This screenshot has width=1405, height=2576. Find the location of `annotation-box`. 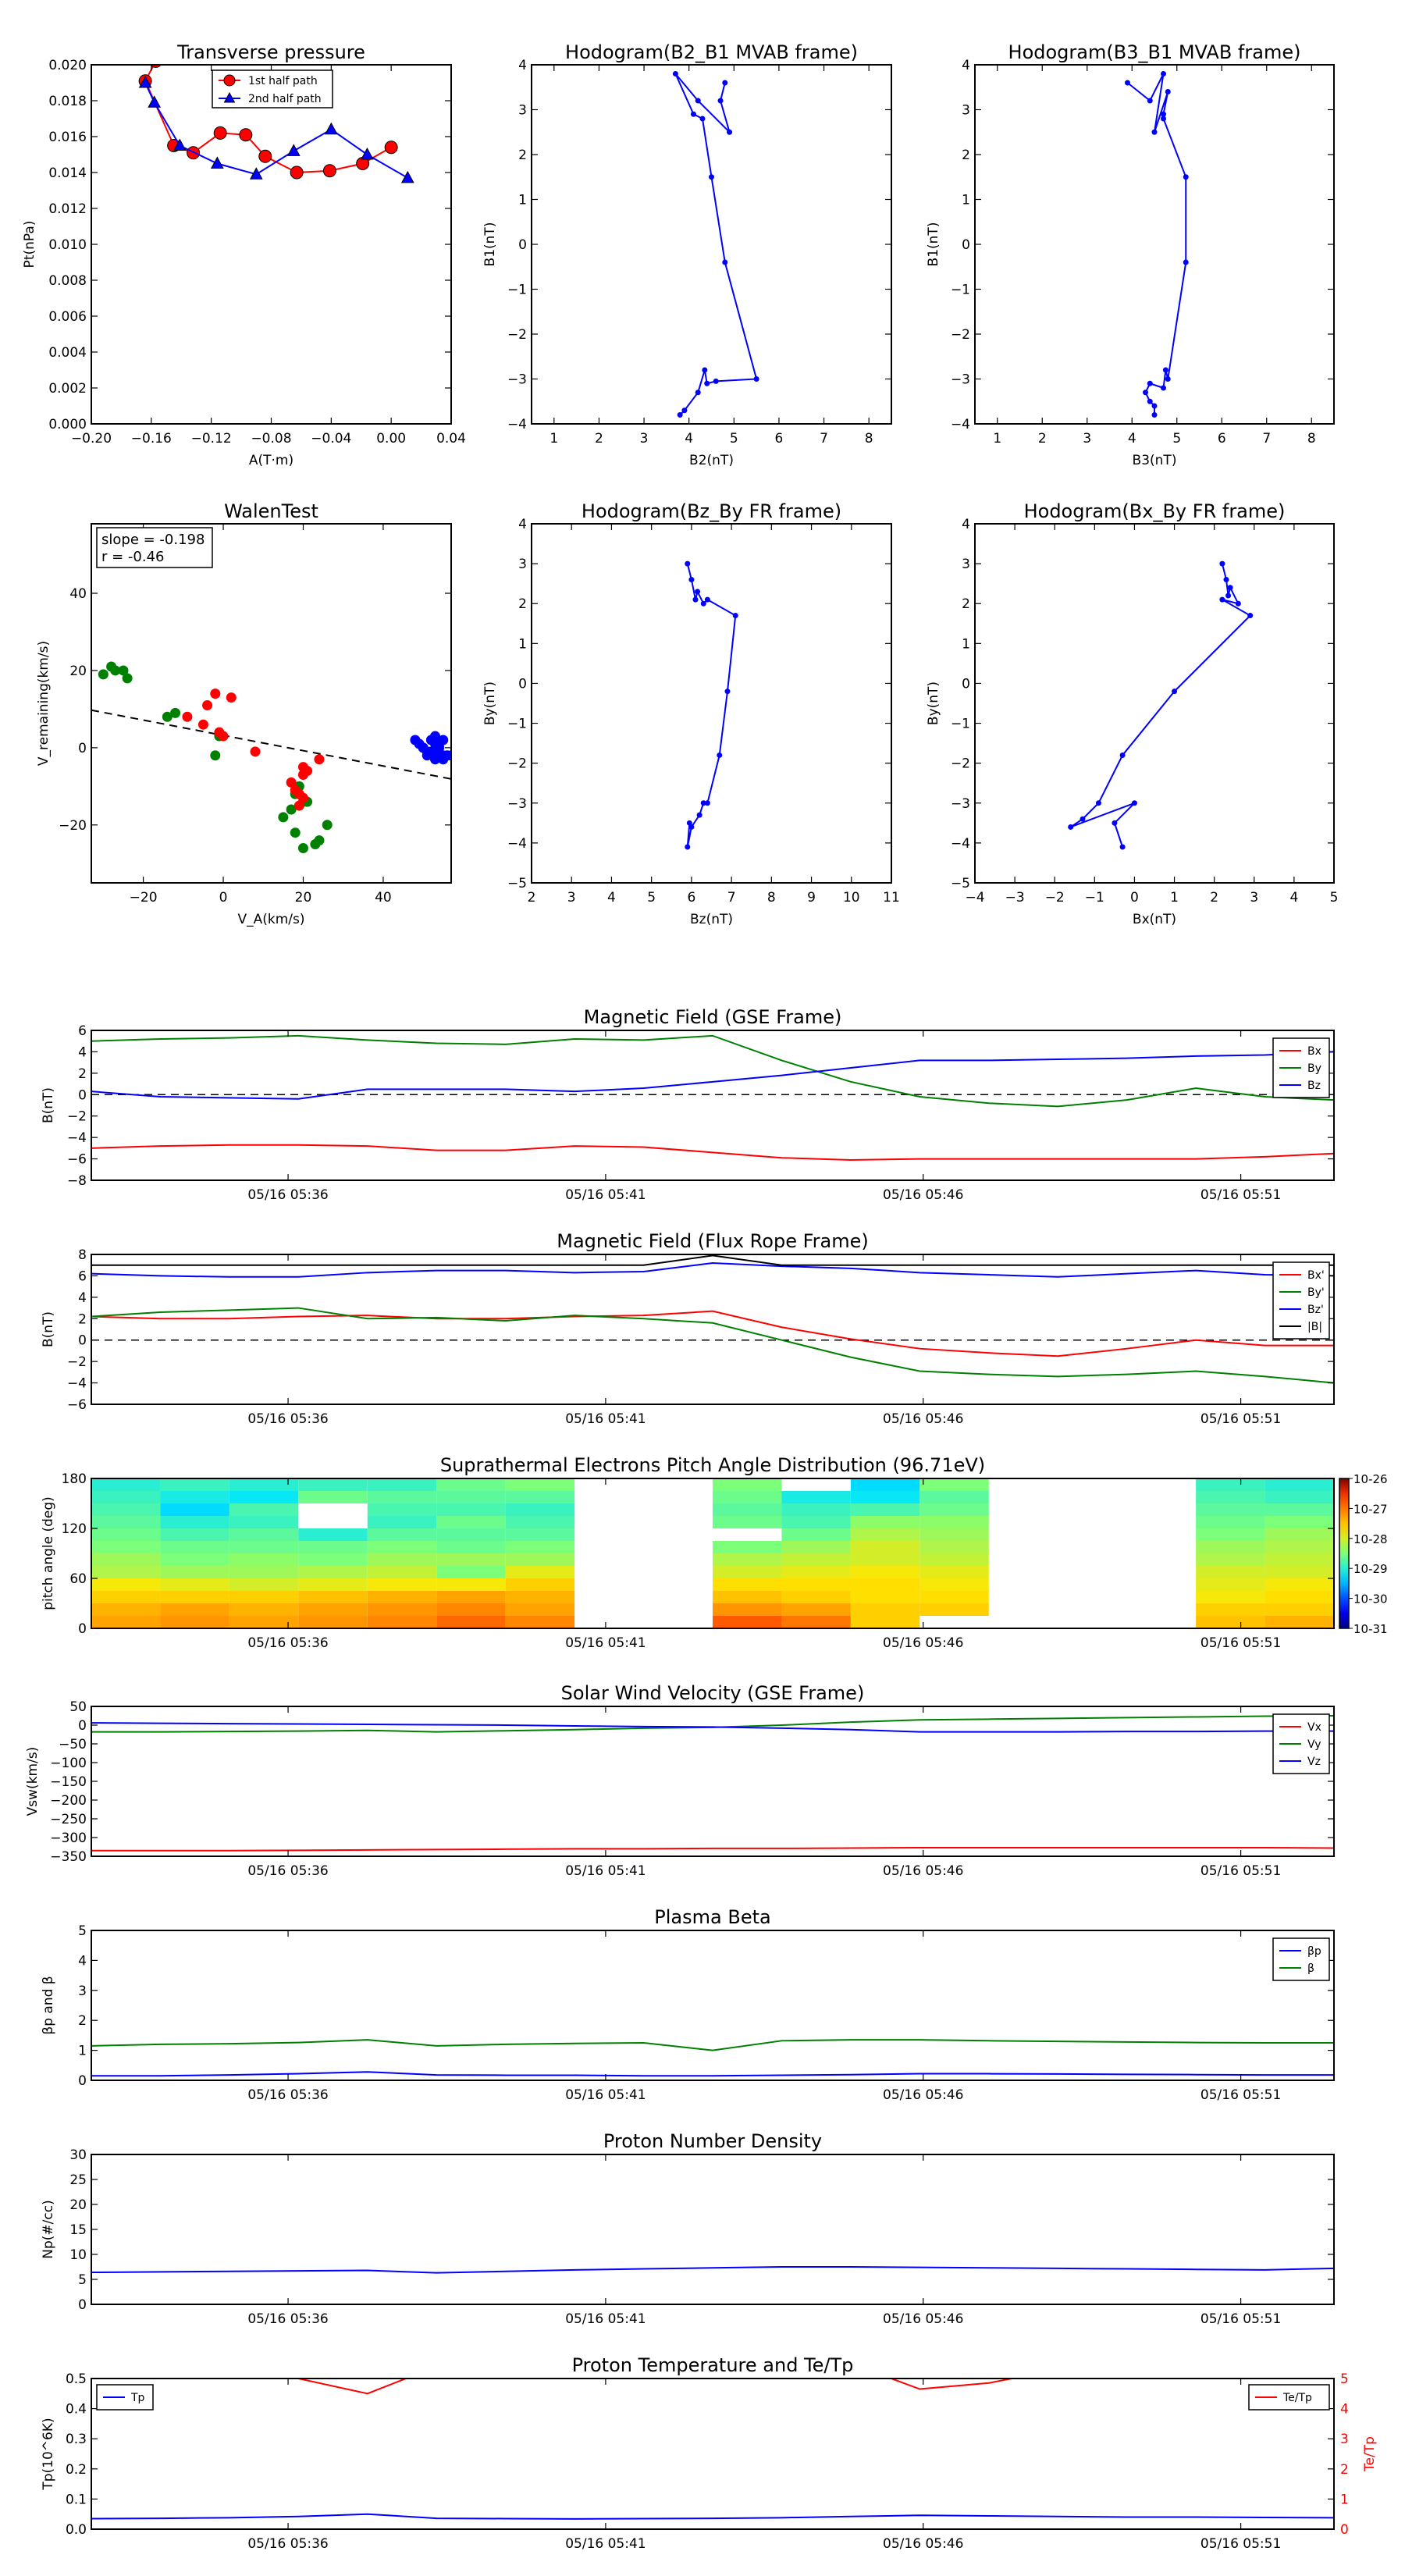

annotation-box is located at coordinates (154, 547).